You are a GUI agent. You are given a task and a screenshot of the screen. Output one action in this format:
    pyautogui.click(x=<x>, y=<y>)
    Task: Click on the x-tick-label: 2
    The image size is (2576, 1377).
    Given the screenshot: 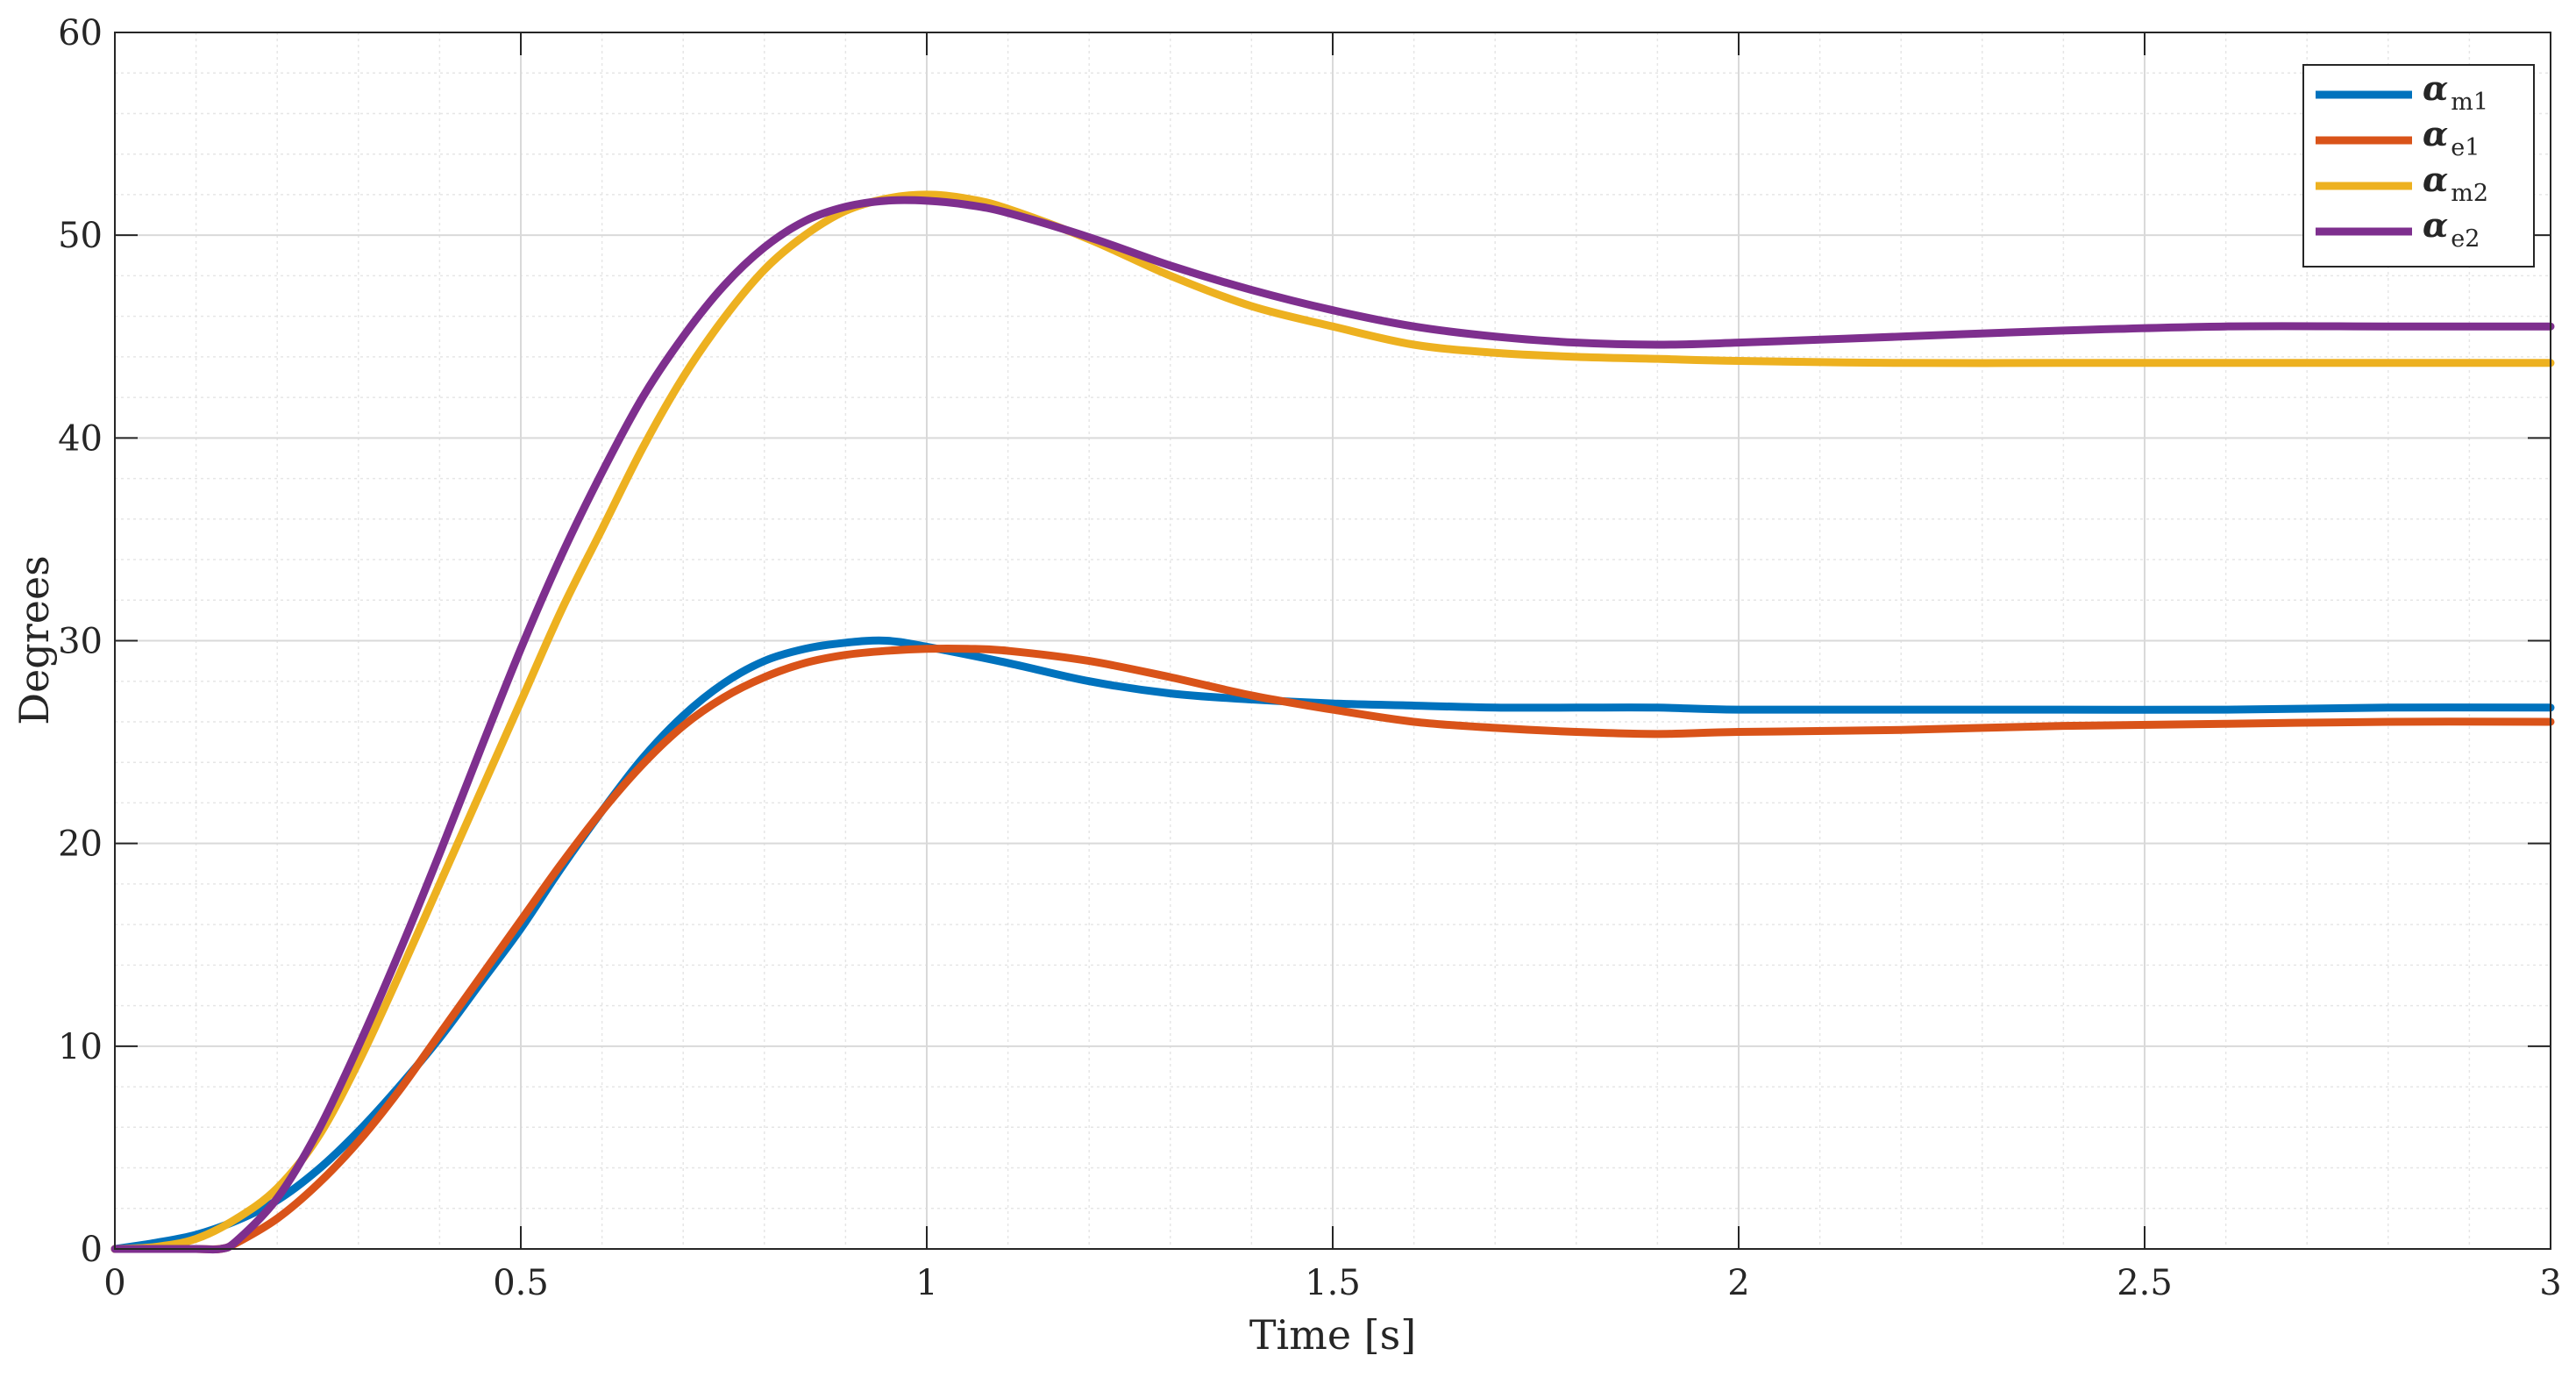 What is the action you would take?
    pyautogui.click(x=1738, y=1283)
    